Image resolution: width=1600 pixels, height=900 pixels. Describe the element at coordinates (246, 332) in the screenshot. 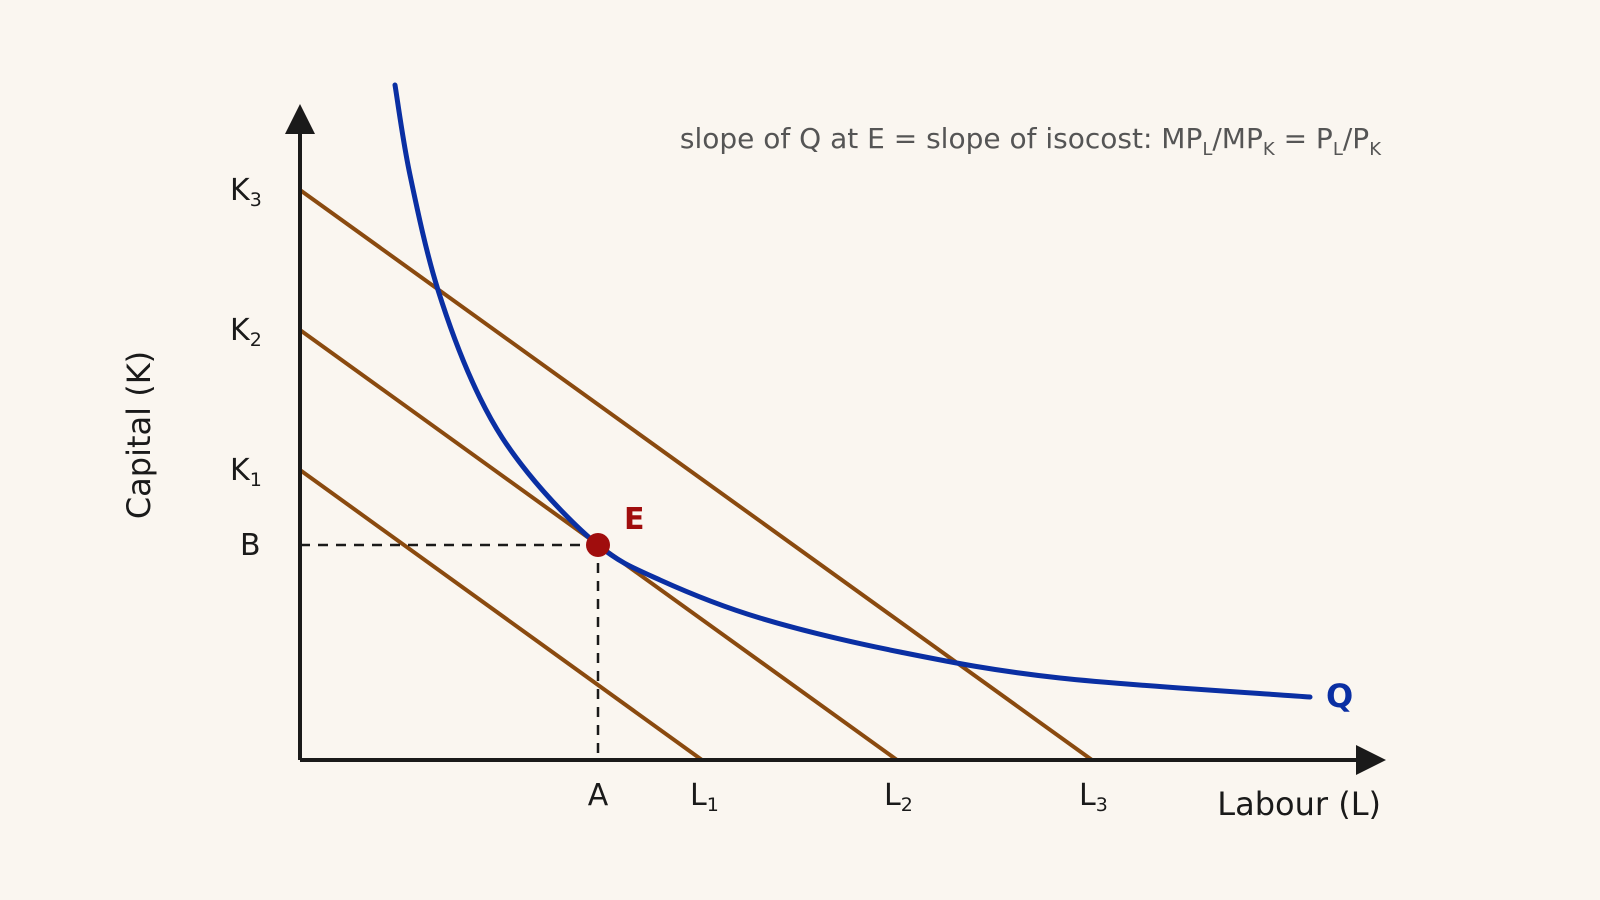

I see `y-tick-k2: K2` at that location.